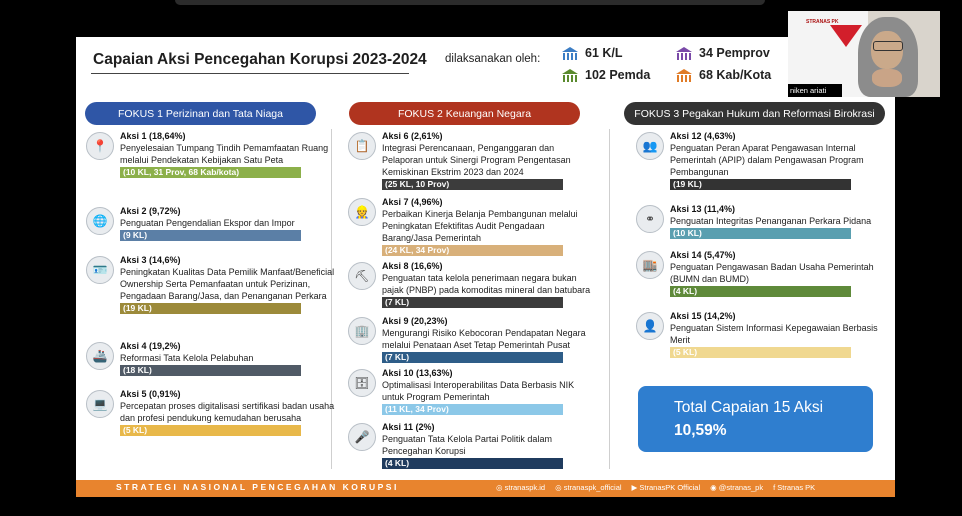 Image resolution: width=962 pixels, height=516 pixels. Describe the element at coordinates (362, 276) in the screenshot. I see `mining-icon: ⛏` at that location.